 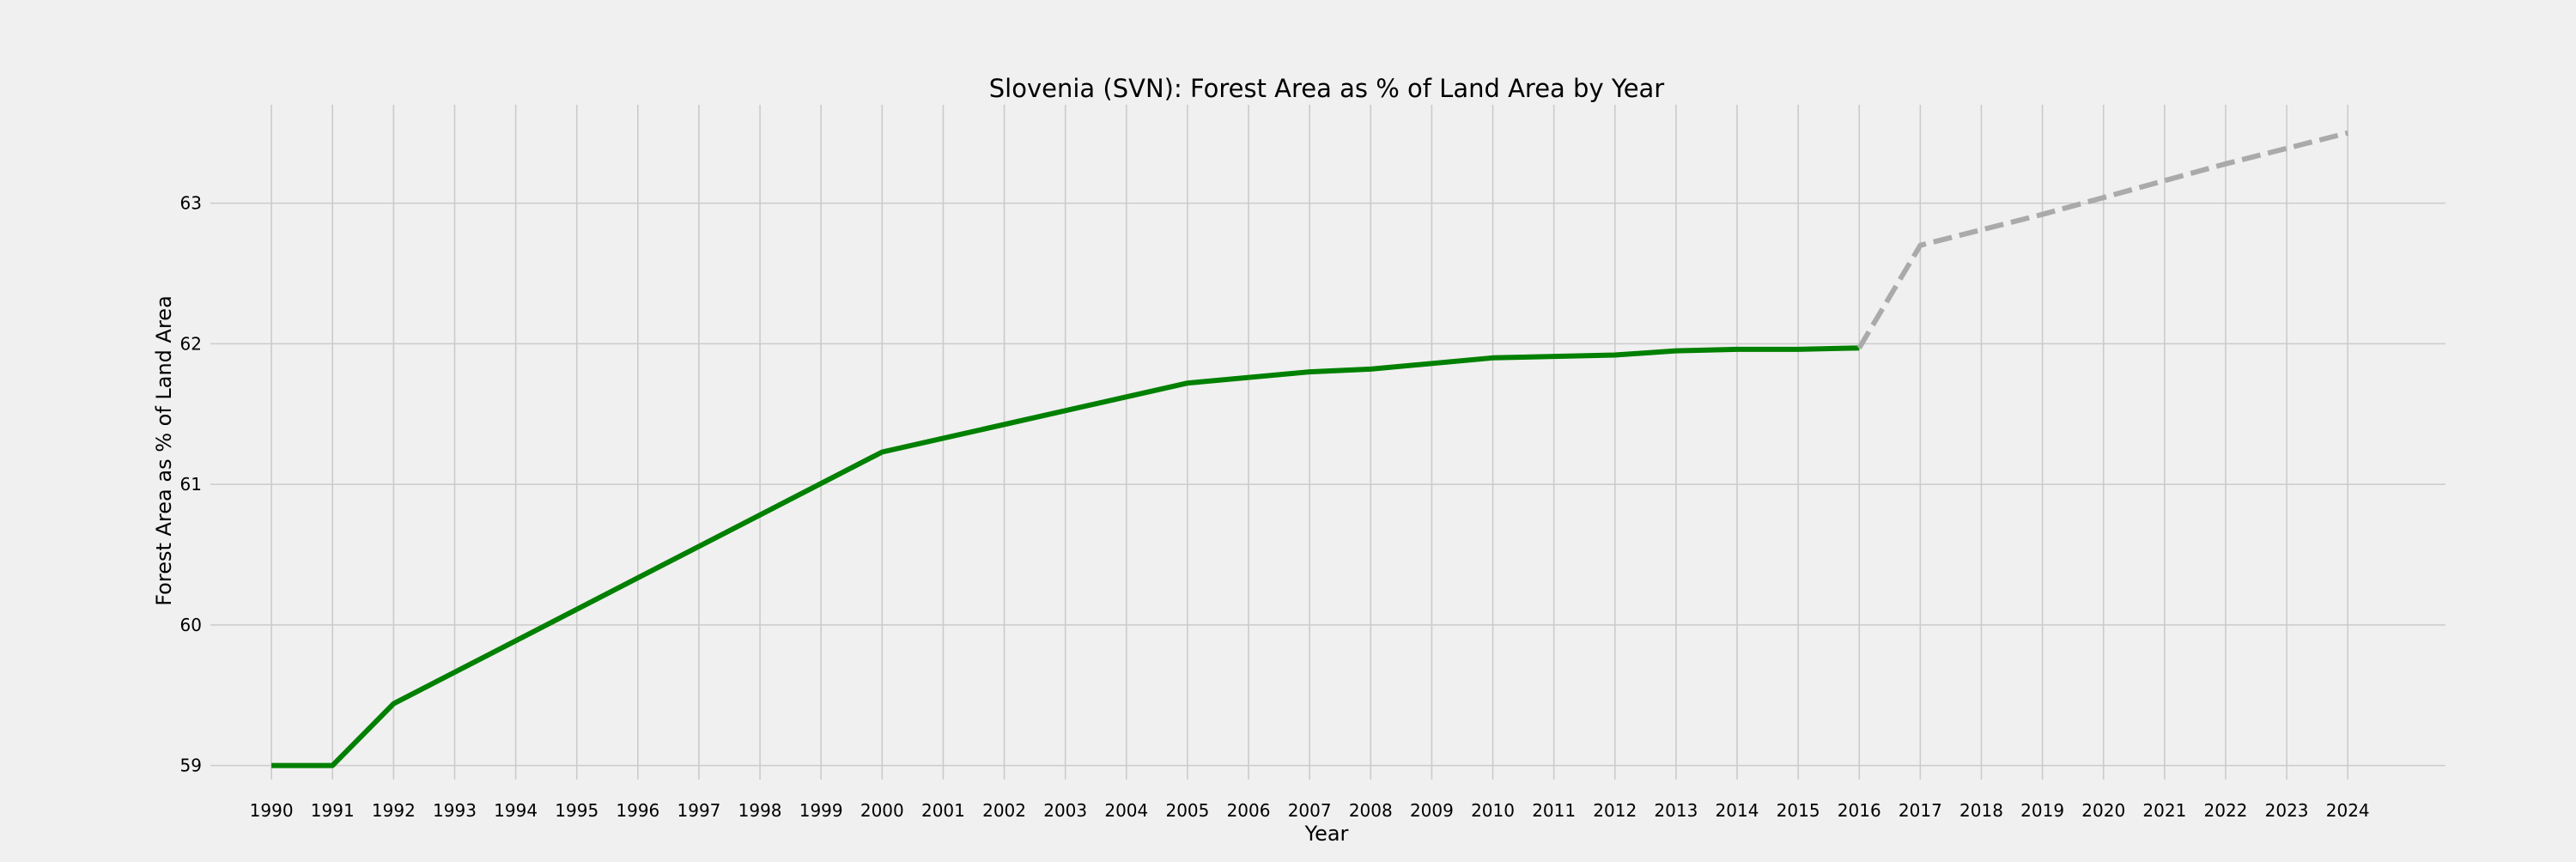 I want to click on x-tick-label: 2000, so click(x=882, y=810).